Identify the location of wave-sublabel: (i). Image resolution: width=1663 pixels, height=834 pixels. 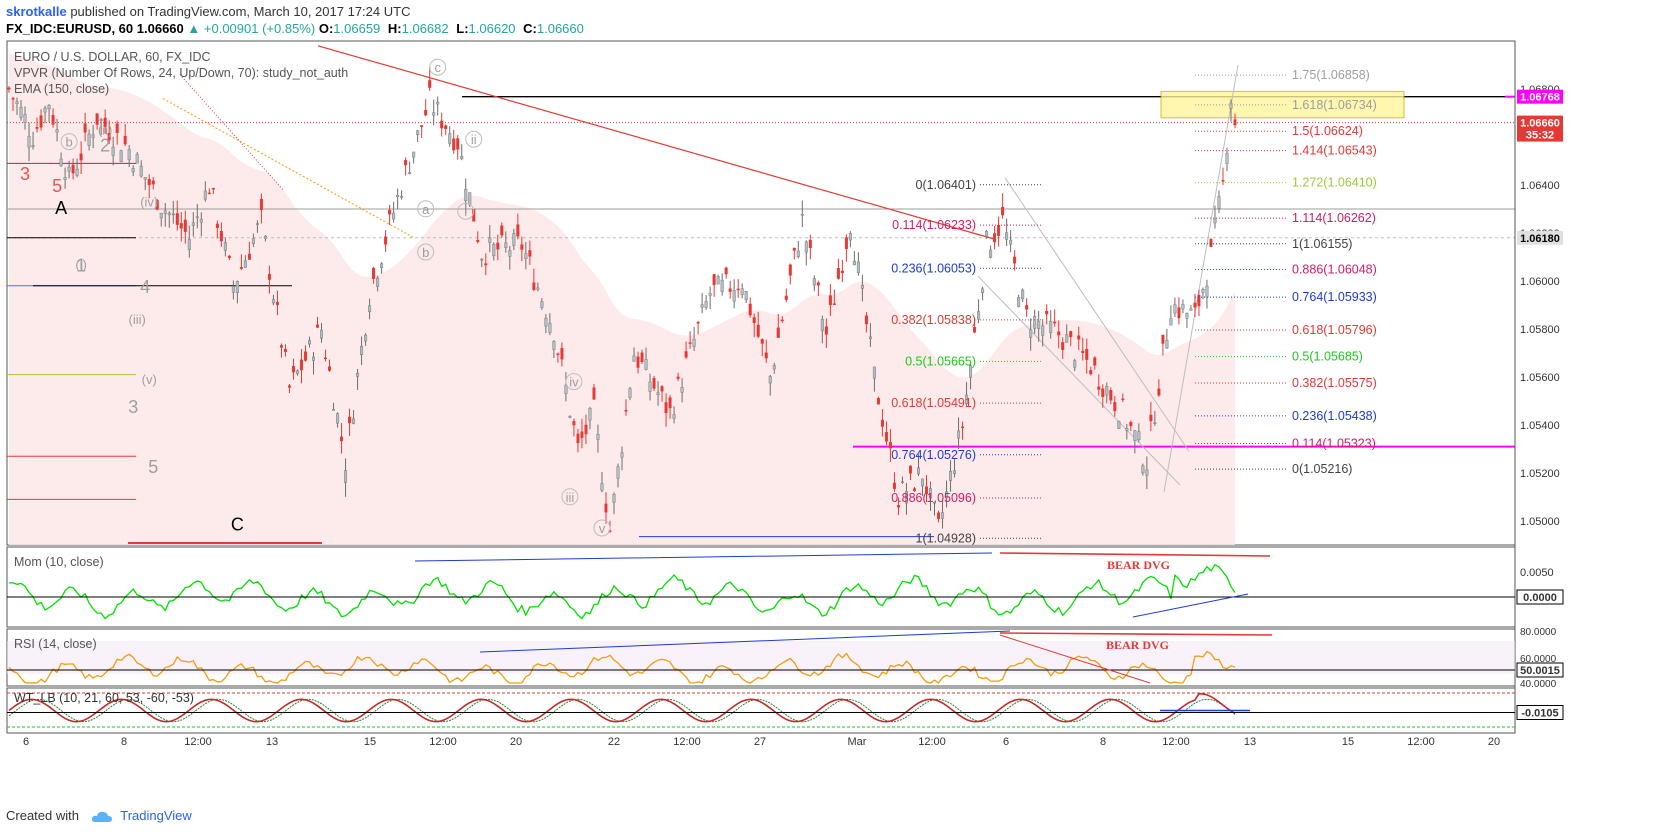
(81, 264).